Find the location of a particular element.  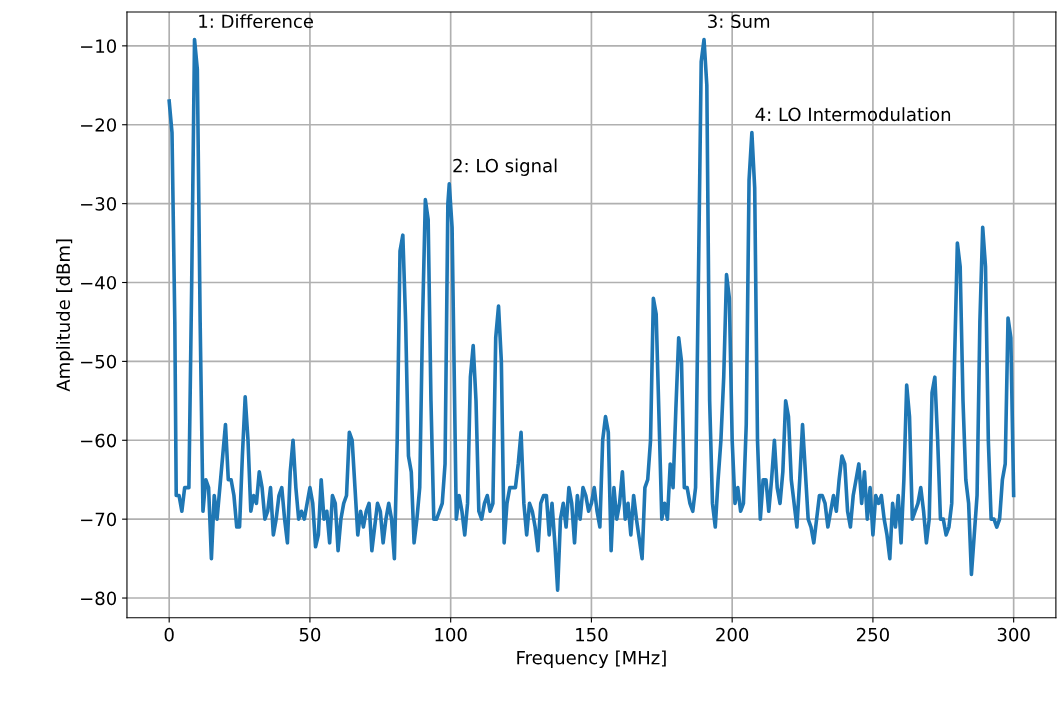

y-tick-label: −20 is located at coordinates (99, 125).